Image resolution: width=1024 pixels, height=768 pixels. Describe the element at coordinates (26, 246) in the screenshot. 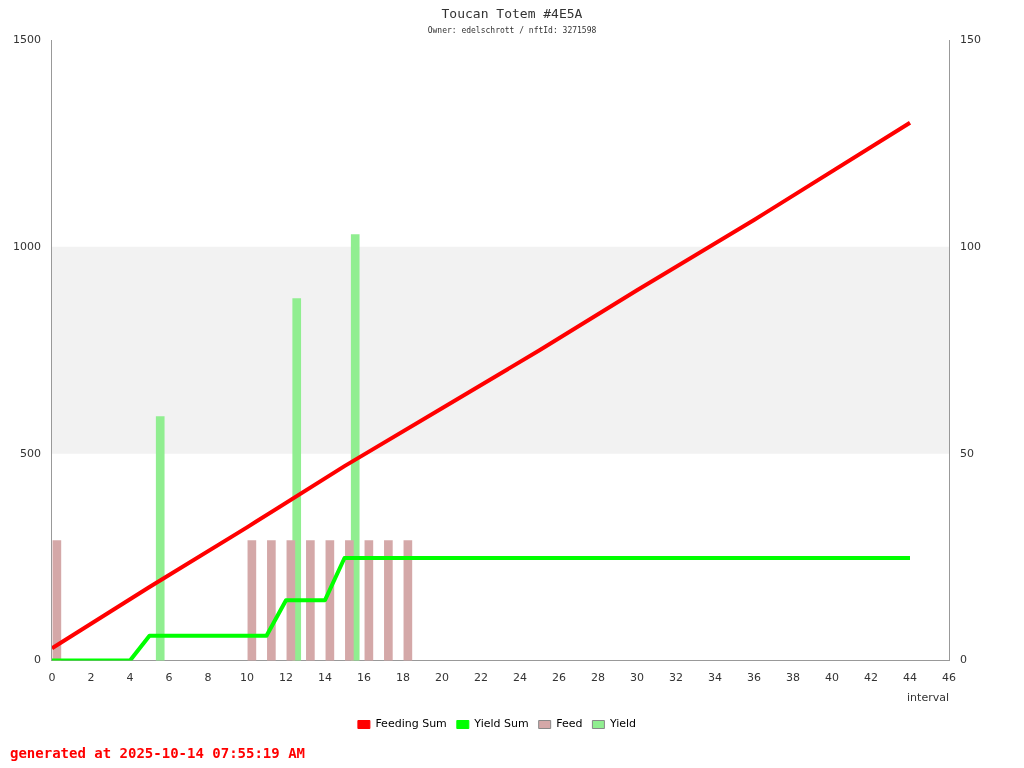

I see `y-tick-label: 1000` at that location.